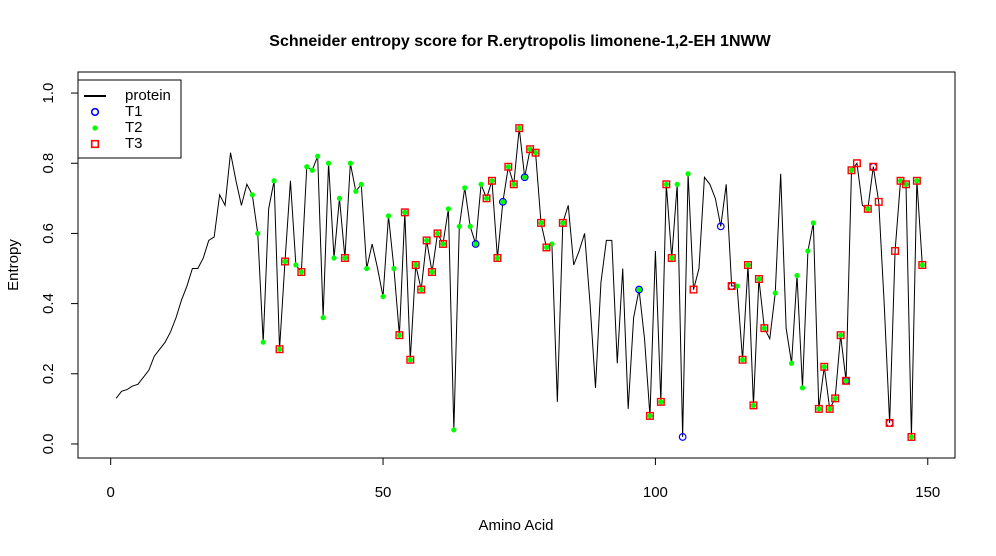 The width and height of the screenshot is (996, 556). What do you see at coordinates (95, 112) in the screenshot?
I see `legend-circle` at bounding box center [95, 112].